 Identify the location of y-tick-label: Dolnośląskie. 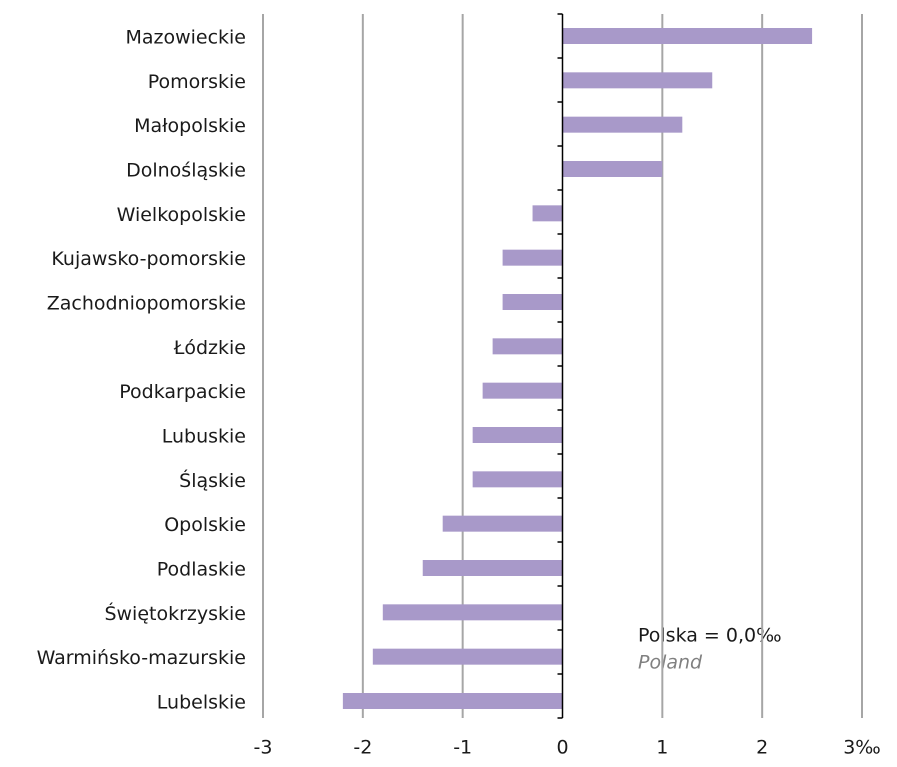
(186, 171).